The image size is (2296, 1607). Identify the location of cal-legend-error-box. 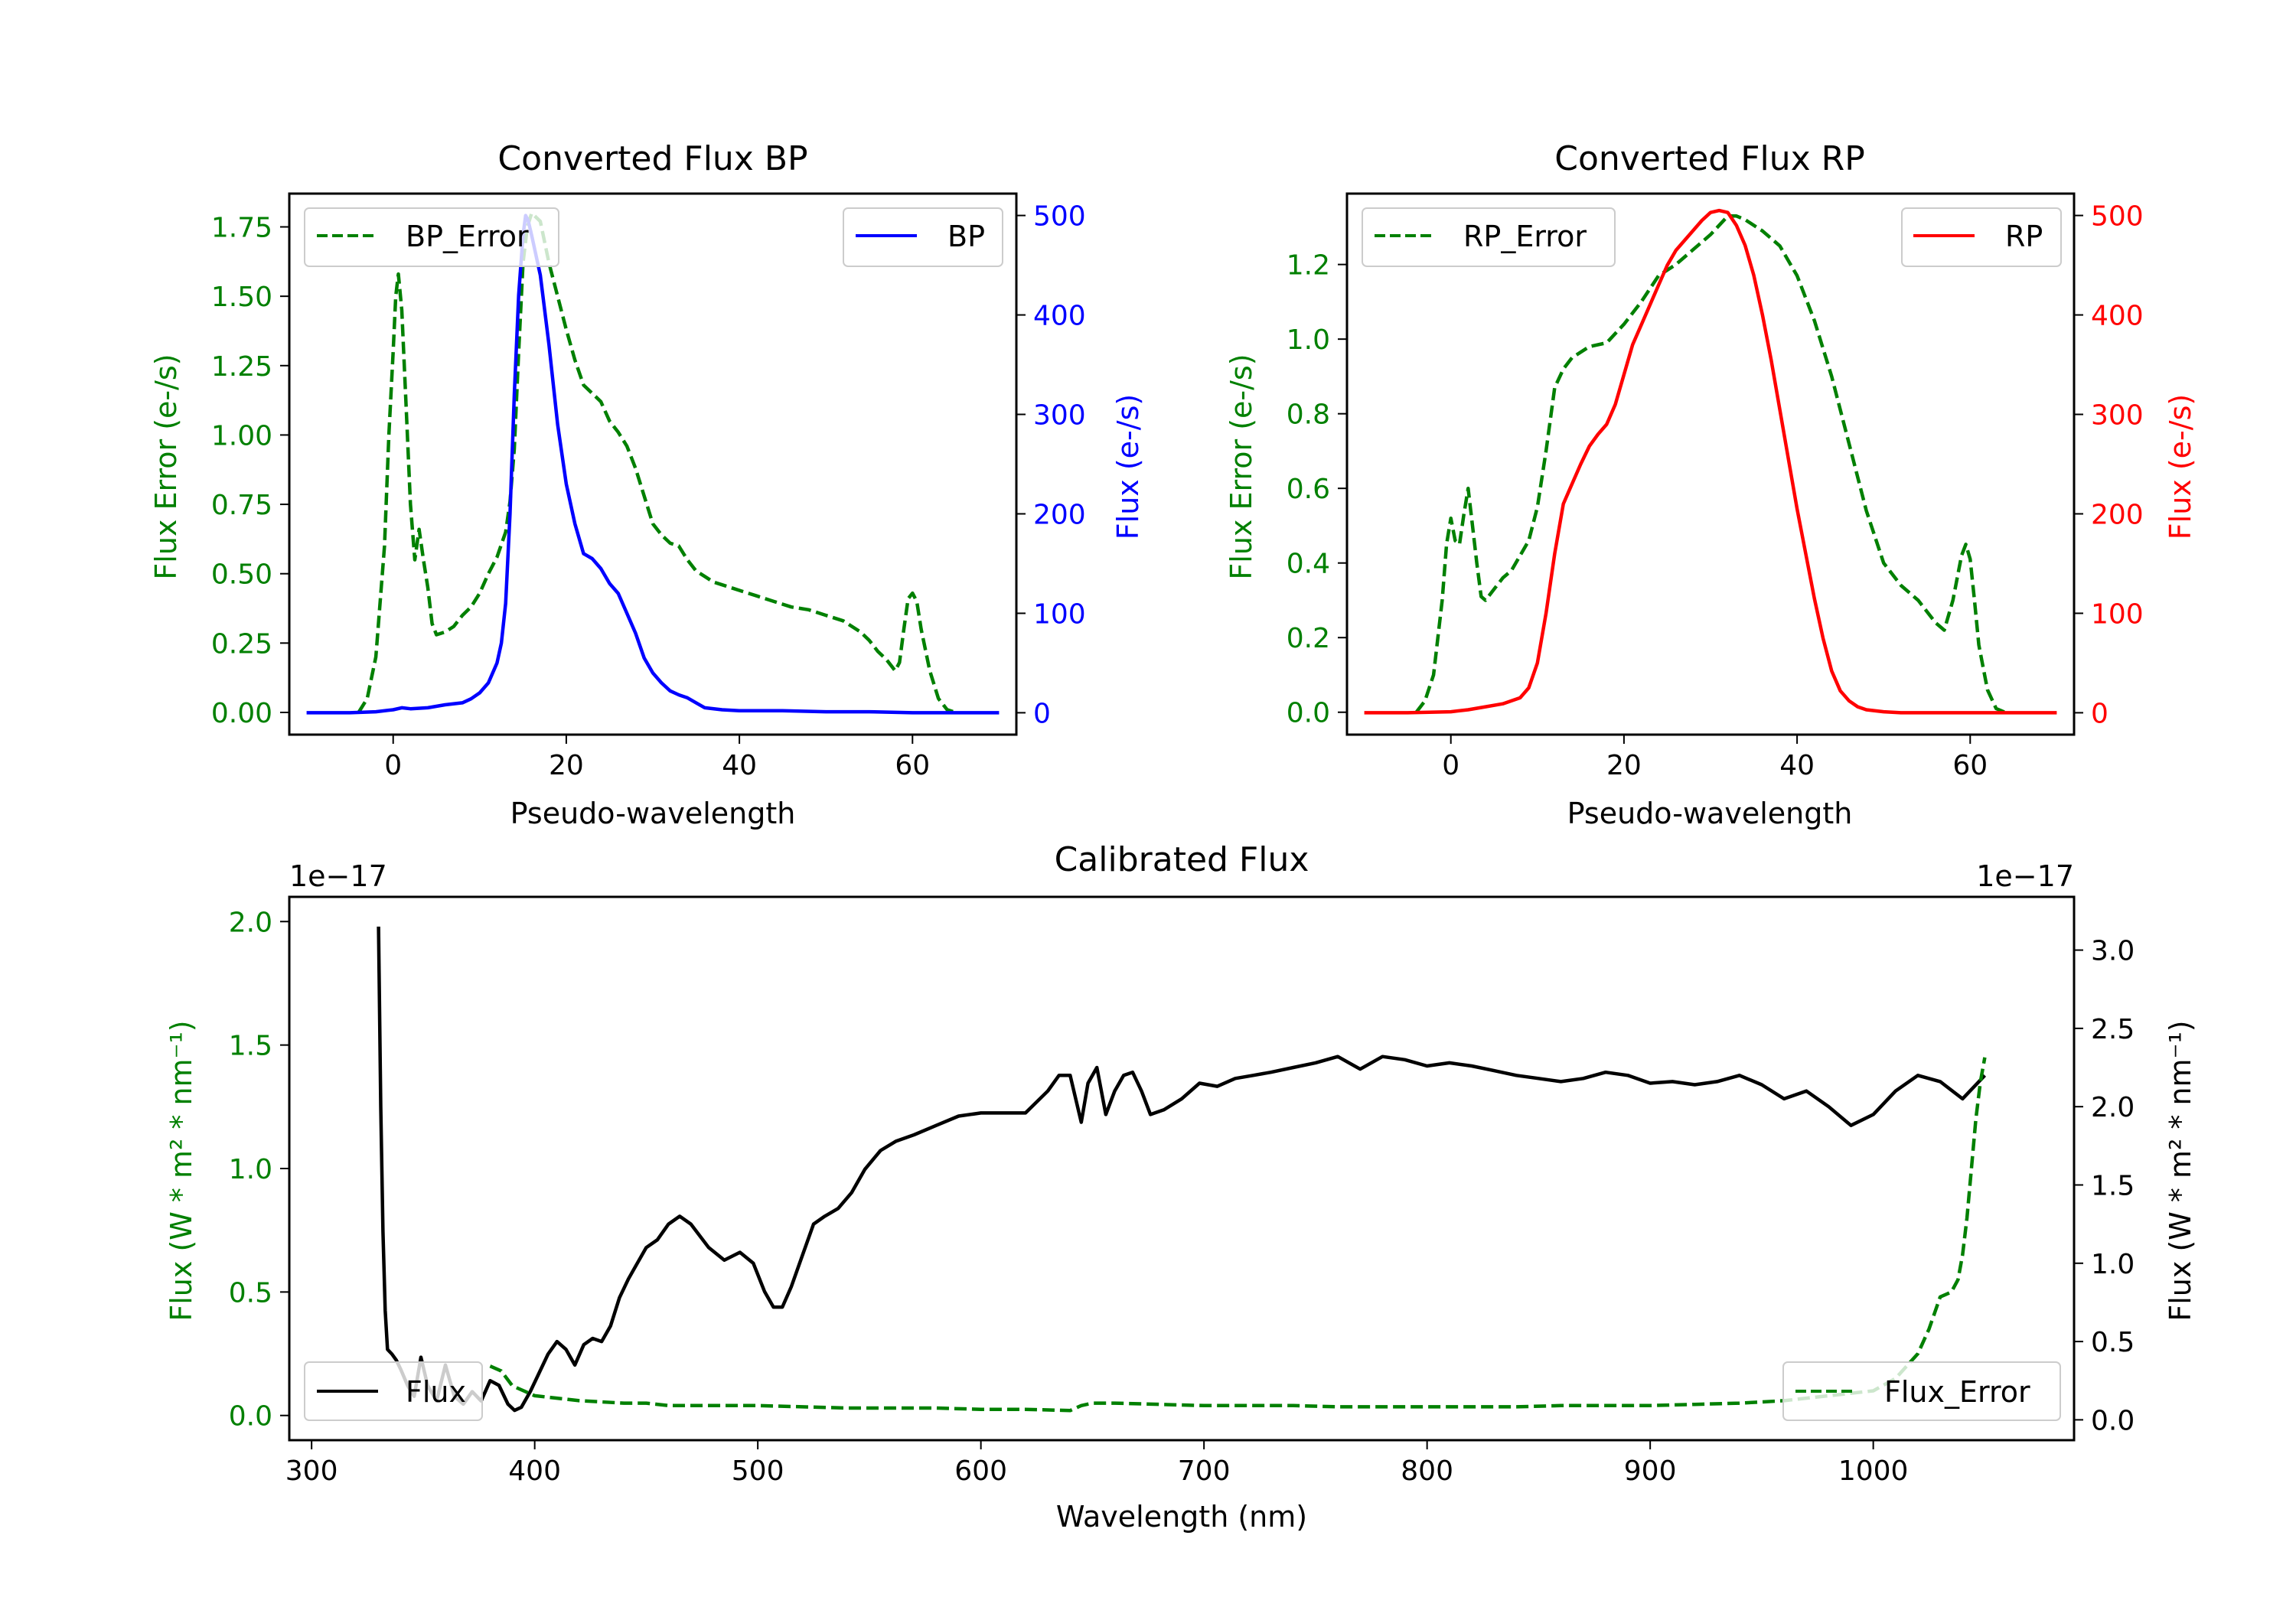
(1921, 1391).